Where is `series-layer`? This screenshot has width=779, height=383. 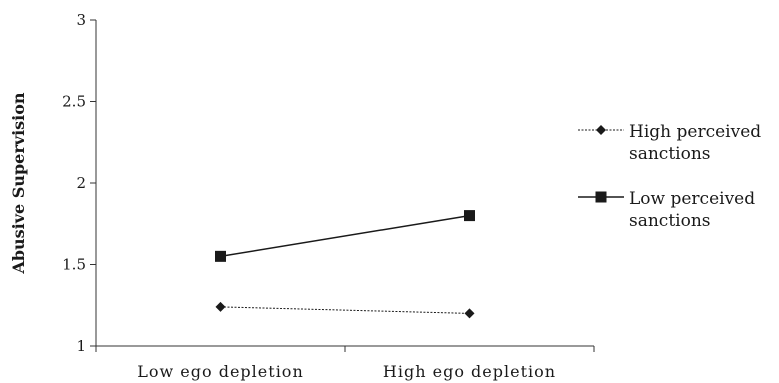 series-layer is located at coordinates (345, 264).